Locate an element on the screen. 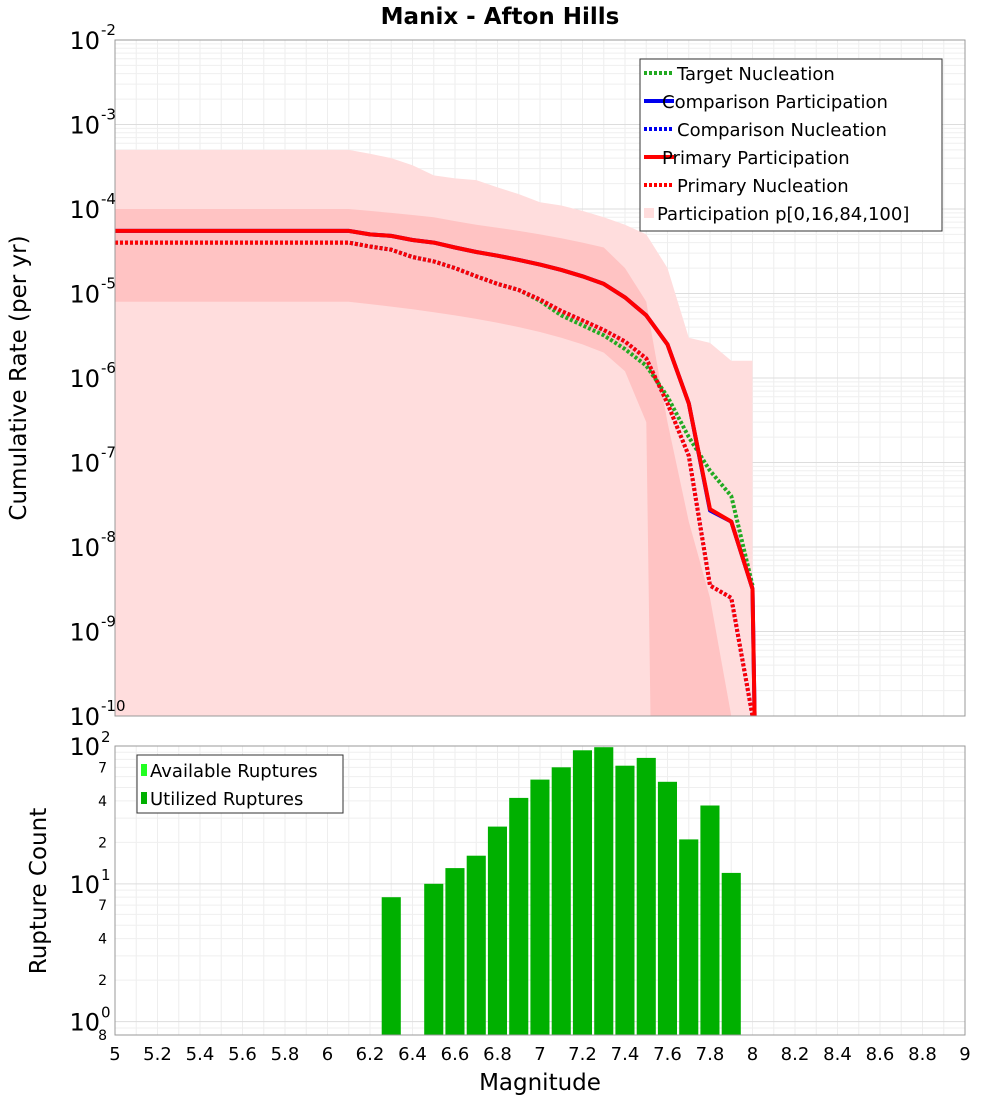 The width and height of the screenshot is (1000, 1100). x-tick-label: 9 is located at coordinates (964, 1054).